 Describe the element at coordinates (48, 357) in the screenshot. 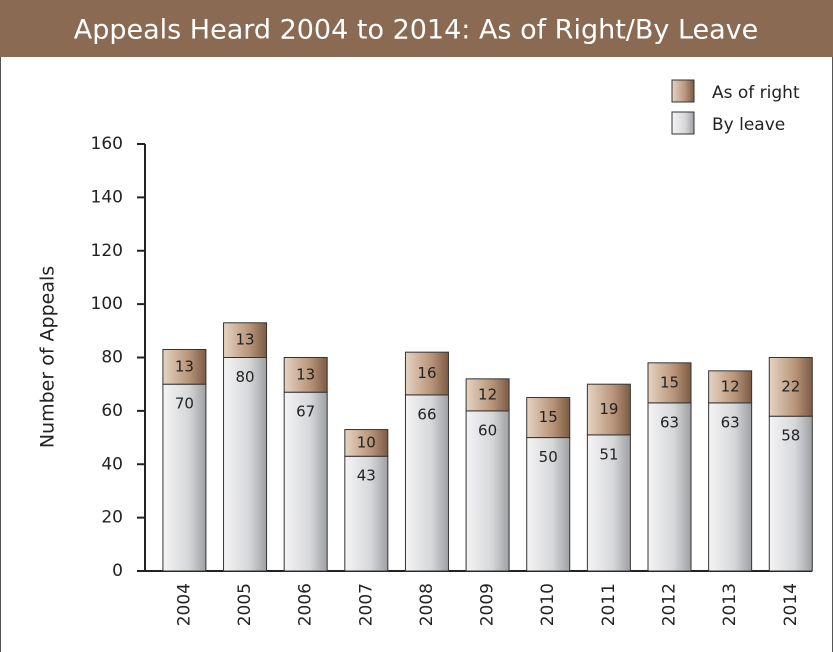

I see `y-axis-label: Number of Appeals` at that location.